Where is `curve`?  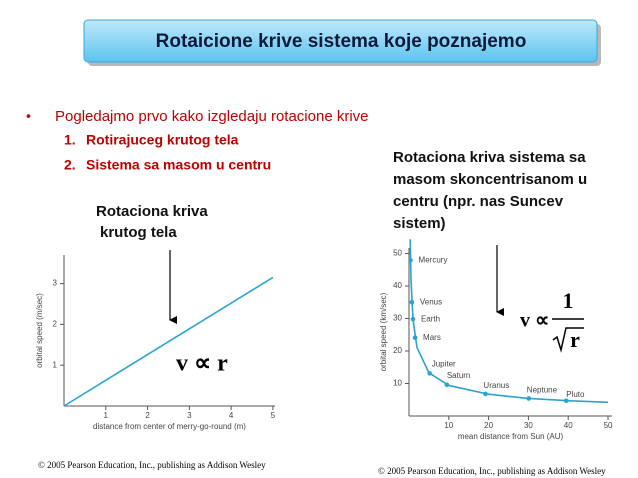
curve is located at coordinates (509, 321).